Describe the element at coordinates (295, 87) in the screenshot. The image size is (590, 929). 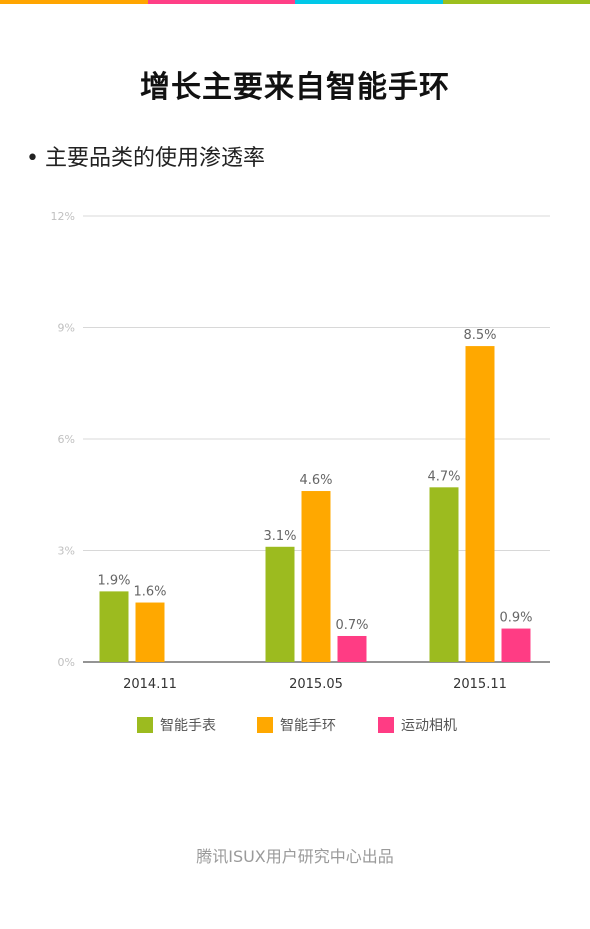
I see `page-title: 增长主要来自智能手环` at that location.